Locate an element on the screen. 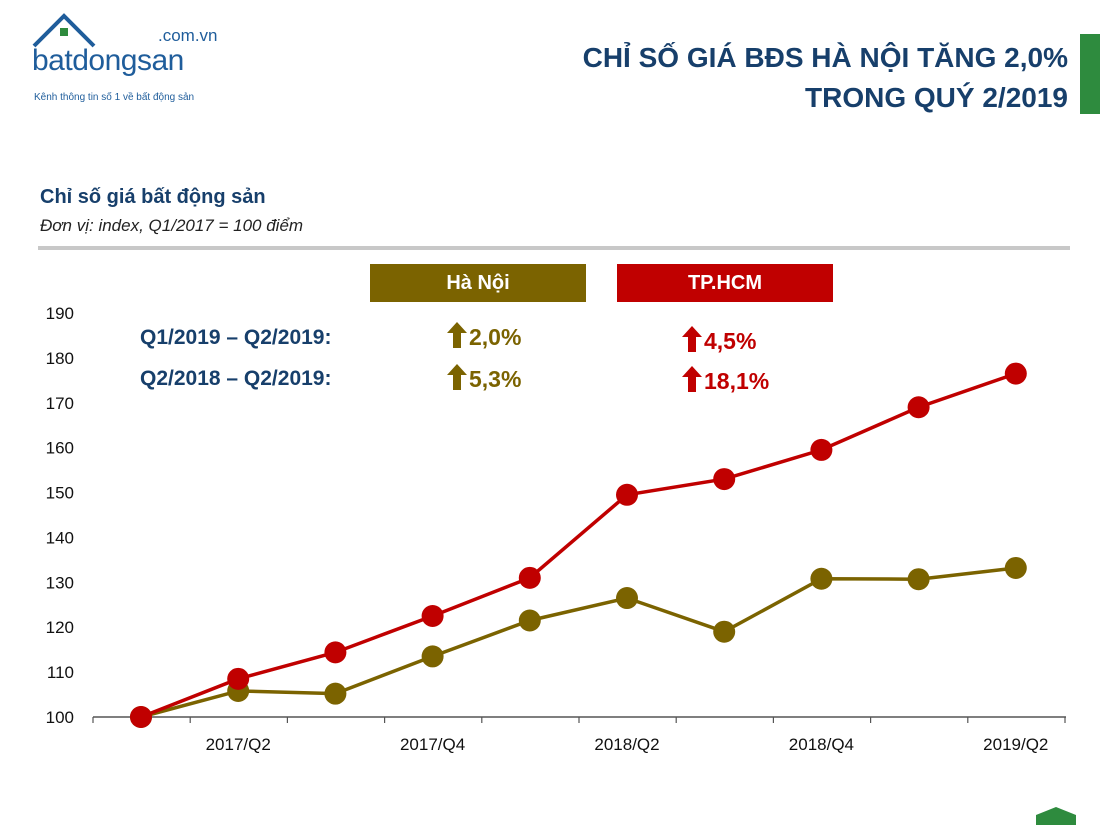 This screenshot has height=825, width=1100. x-tick-label: 2017/Q4 is located at coordinates (432, 744).